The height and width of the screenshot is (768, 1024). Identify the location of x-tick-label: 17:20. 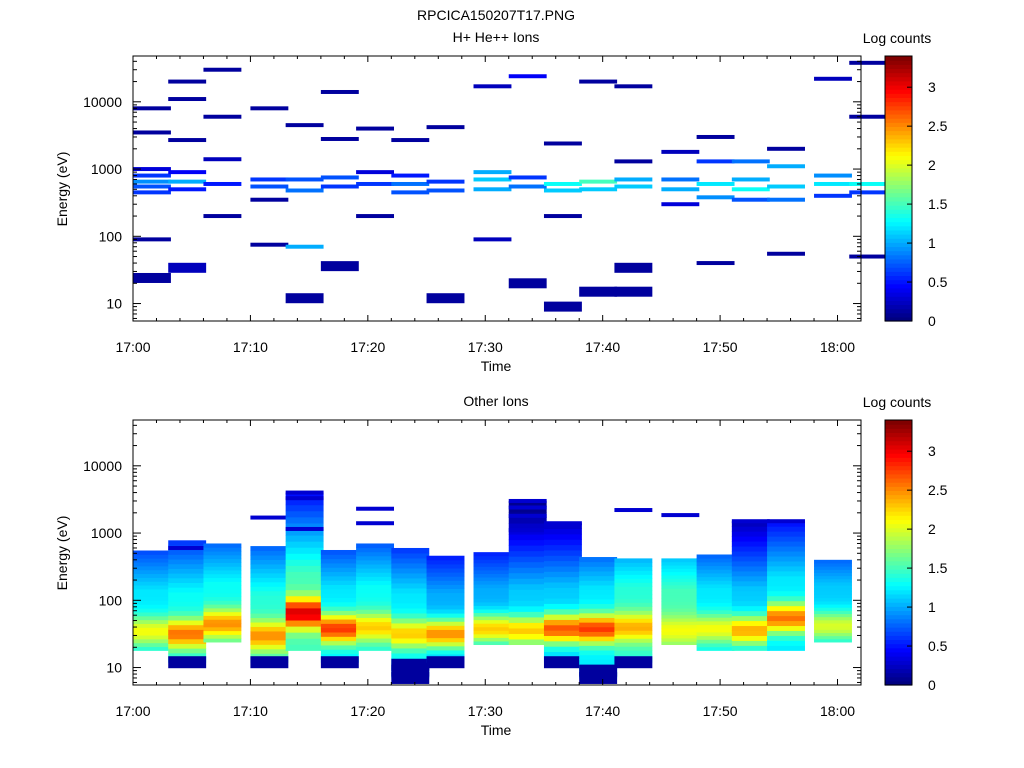
(367, 347).